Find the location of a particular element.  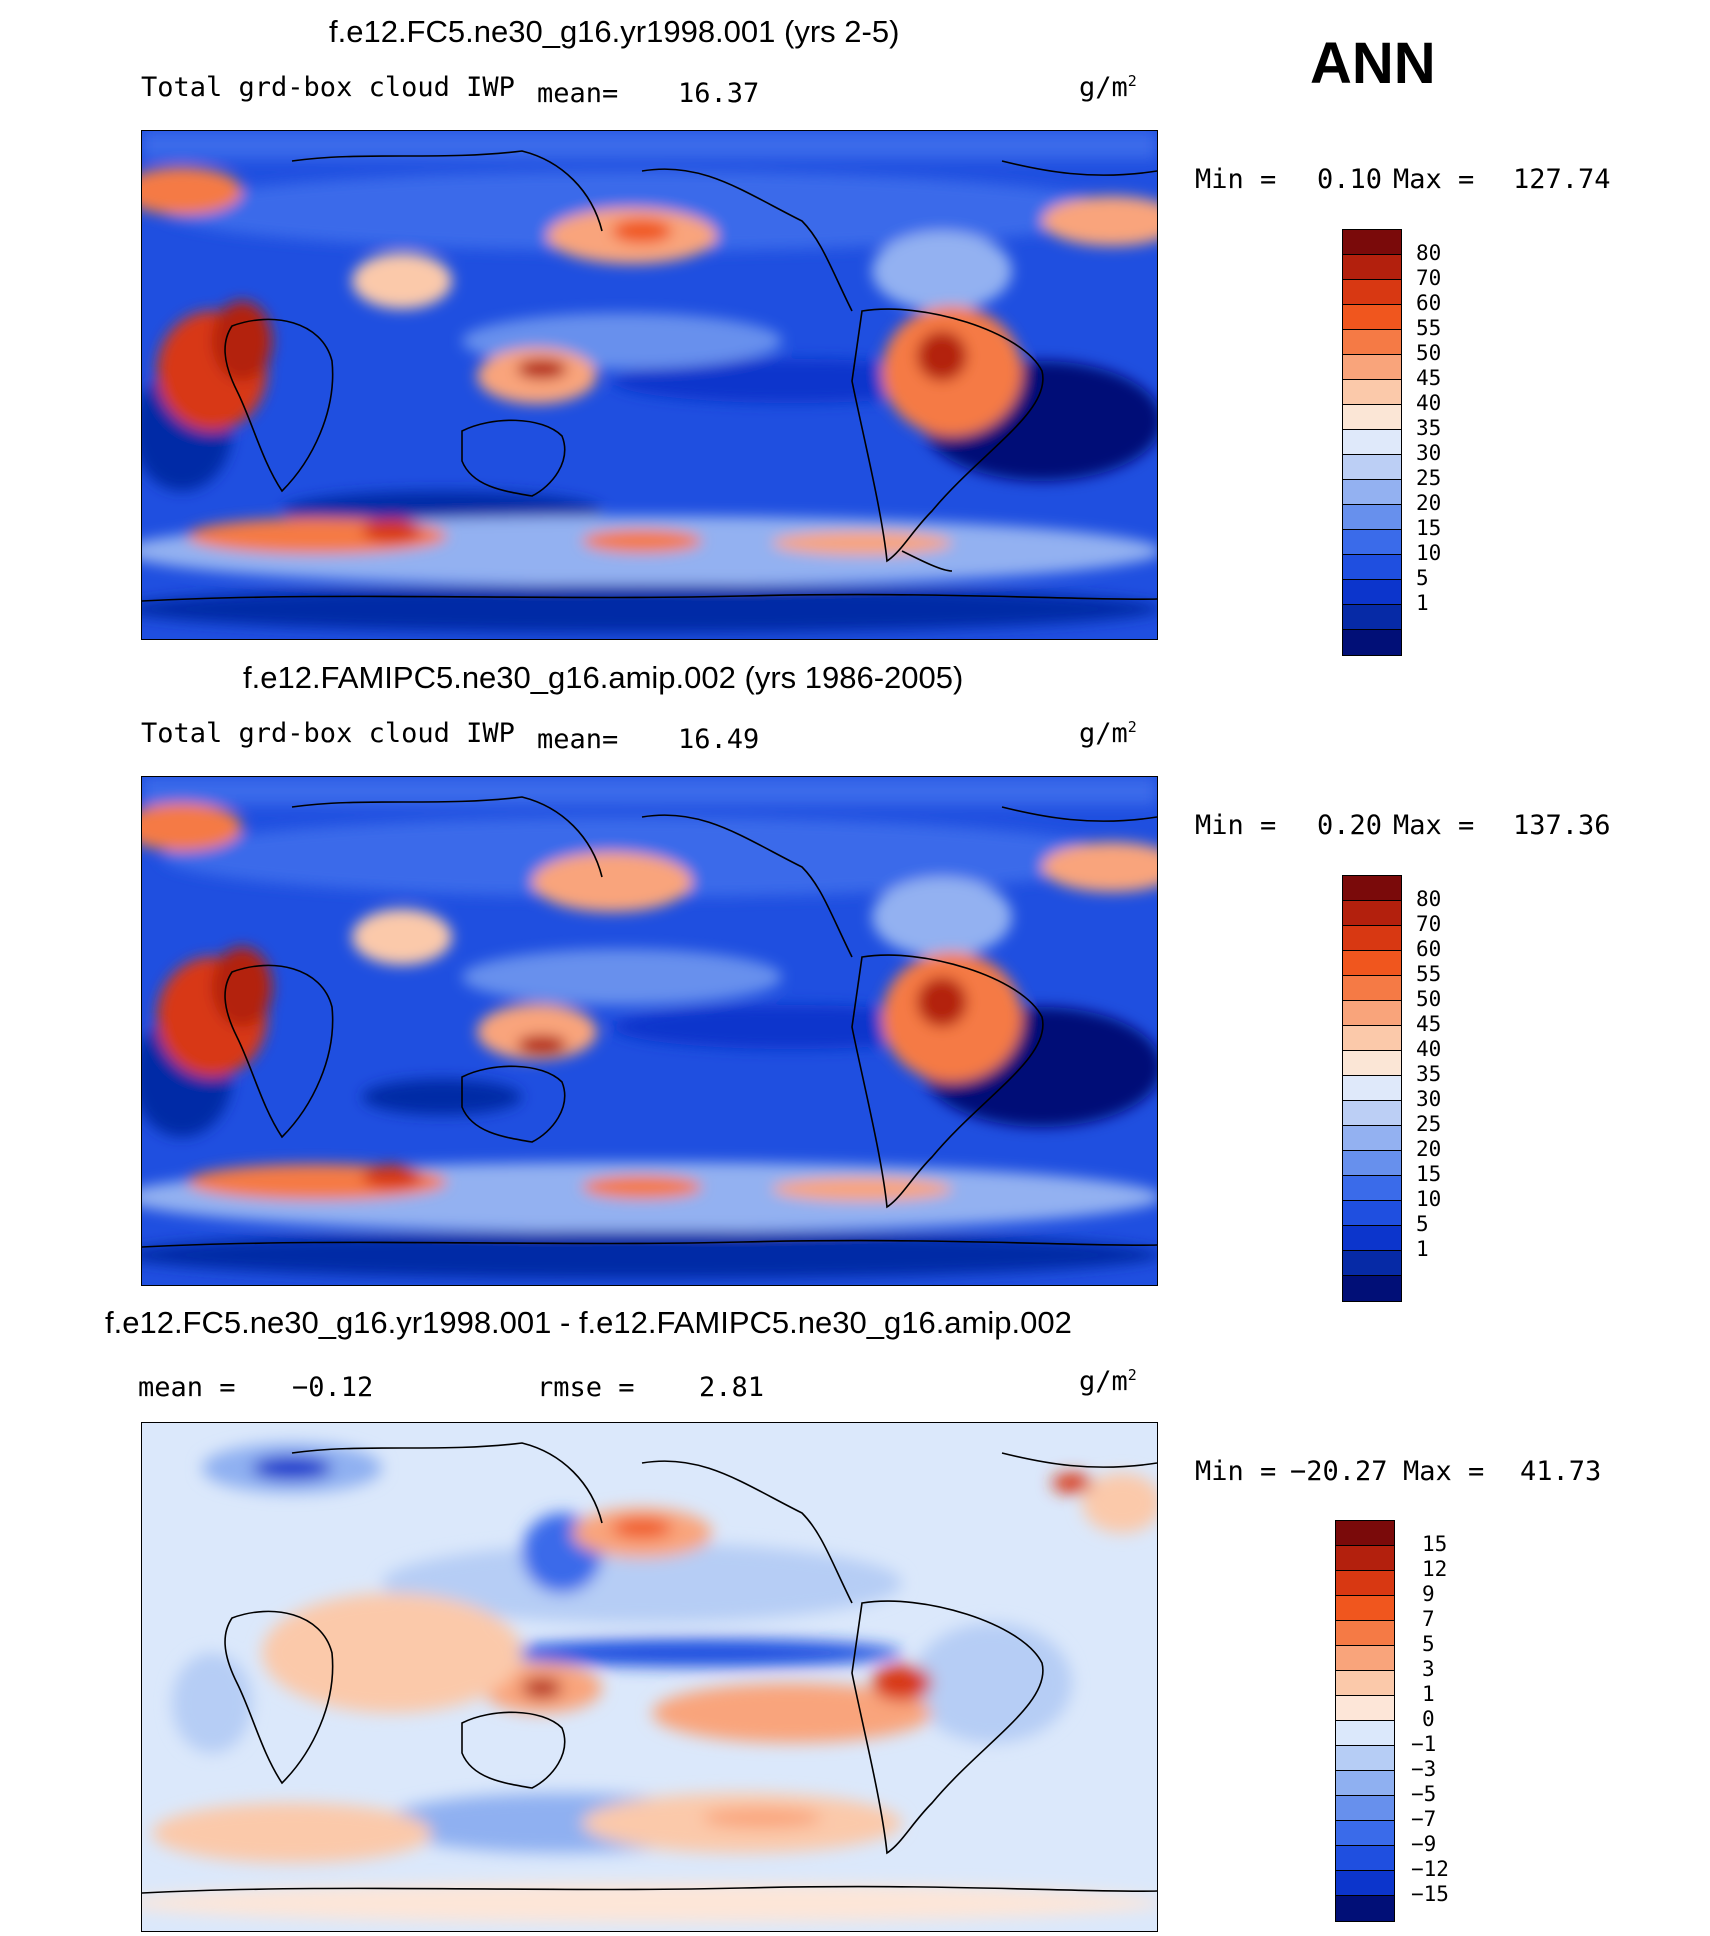

colorbar-tick-label: −15 is located at coordinates (1430, 1894).